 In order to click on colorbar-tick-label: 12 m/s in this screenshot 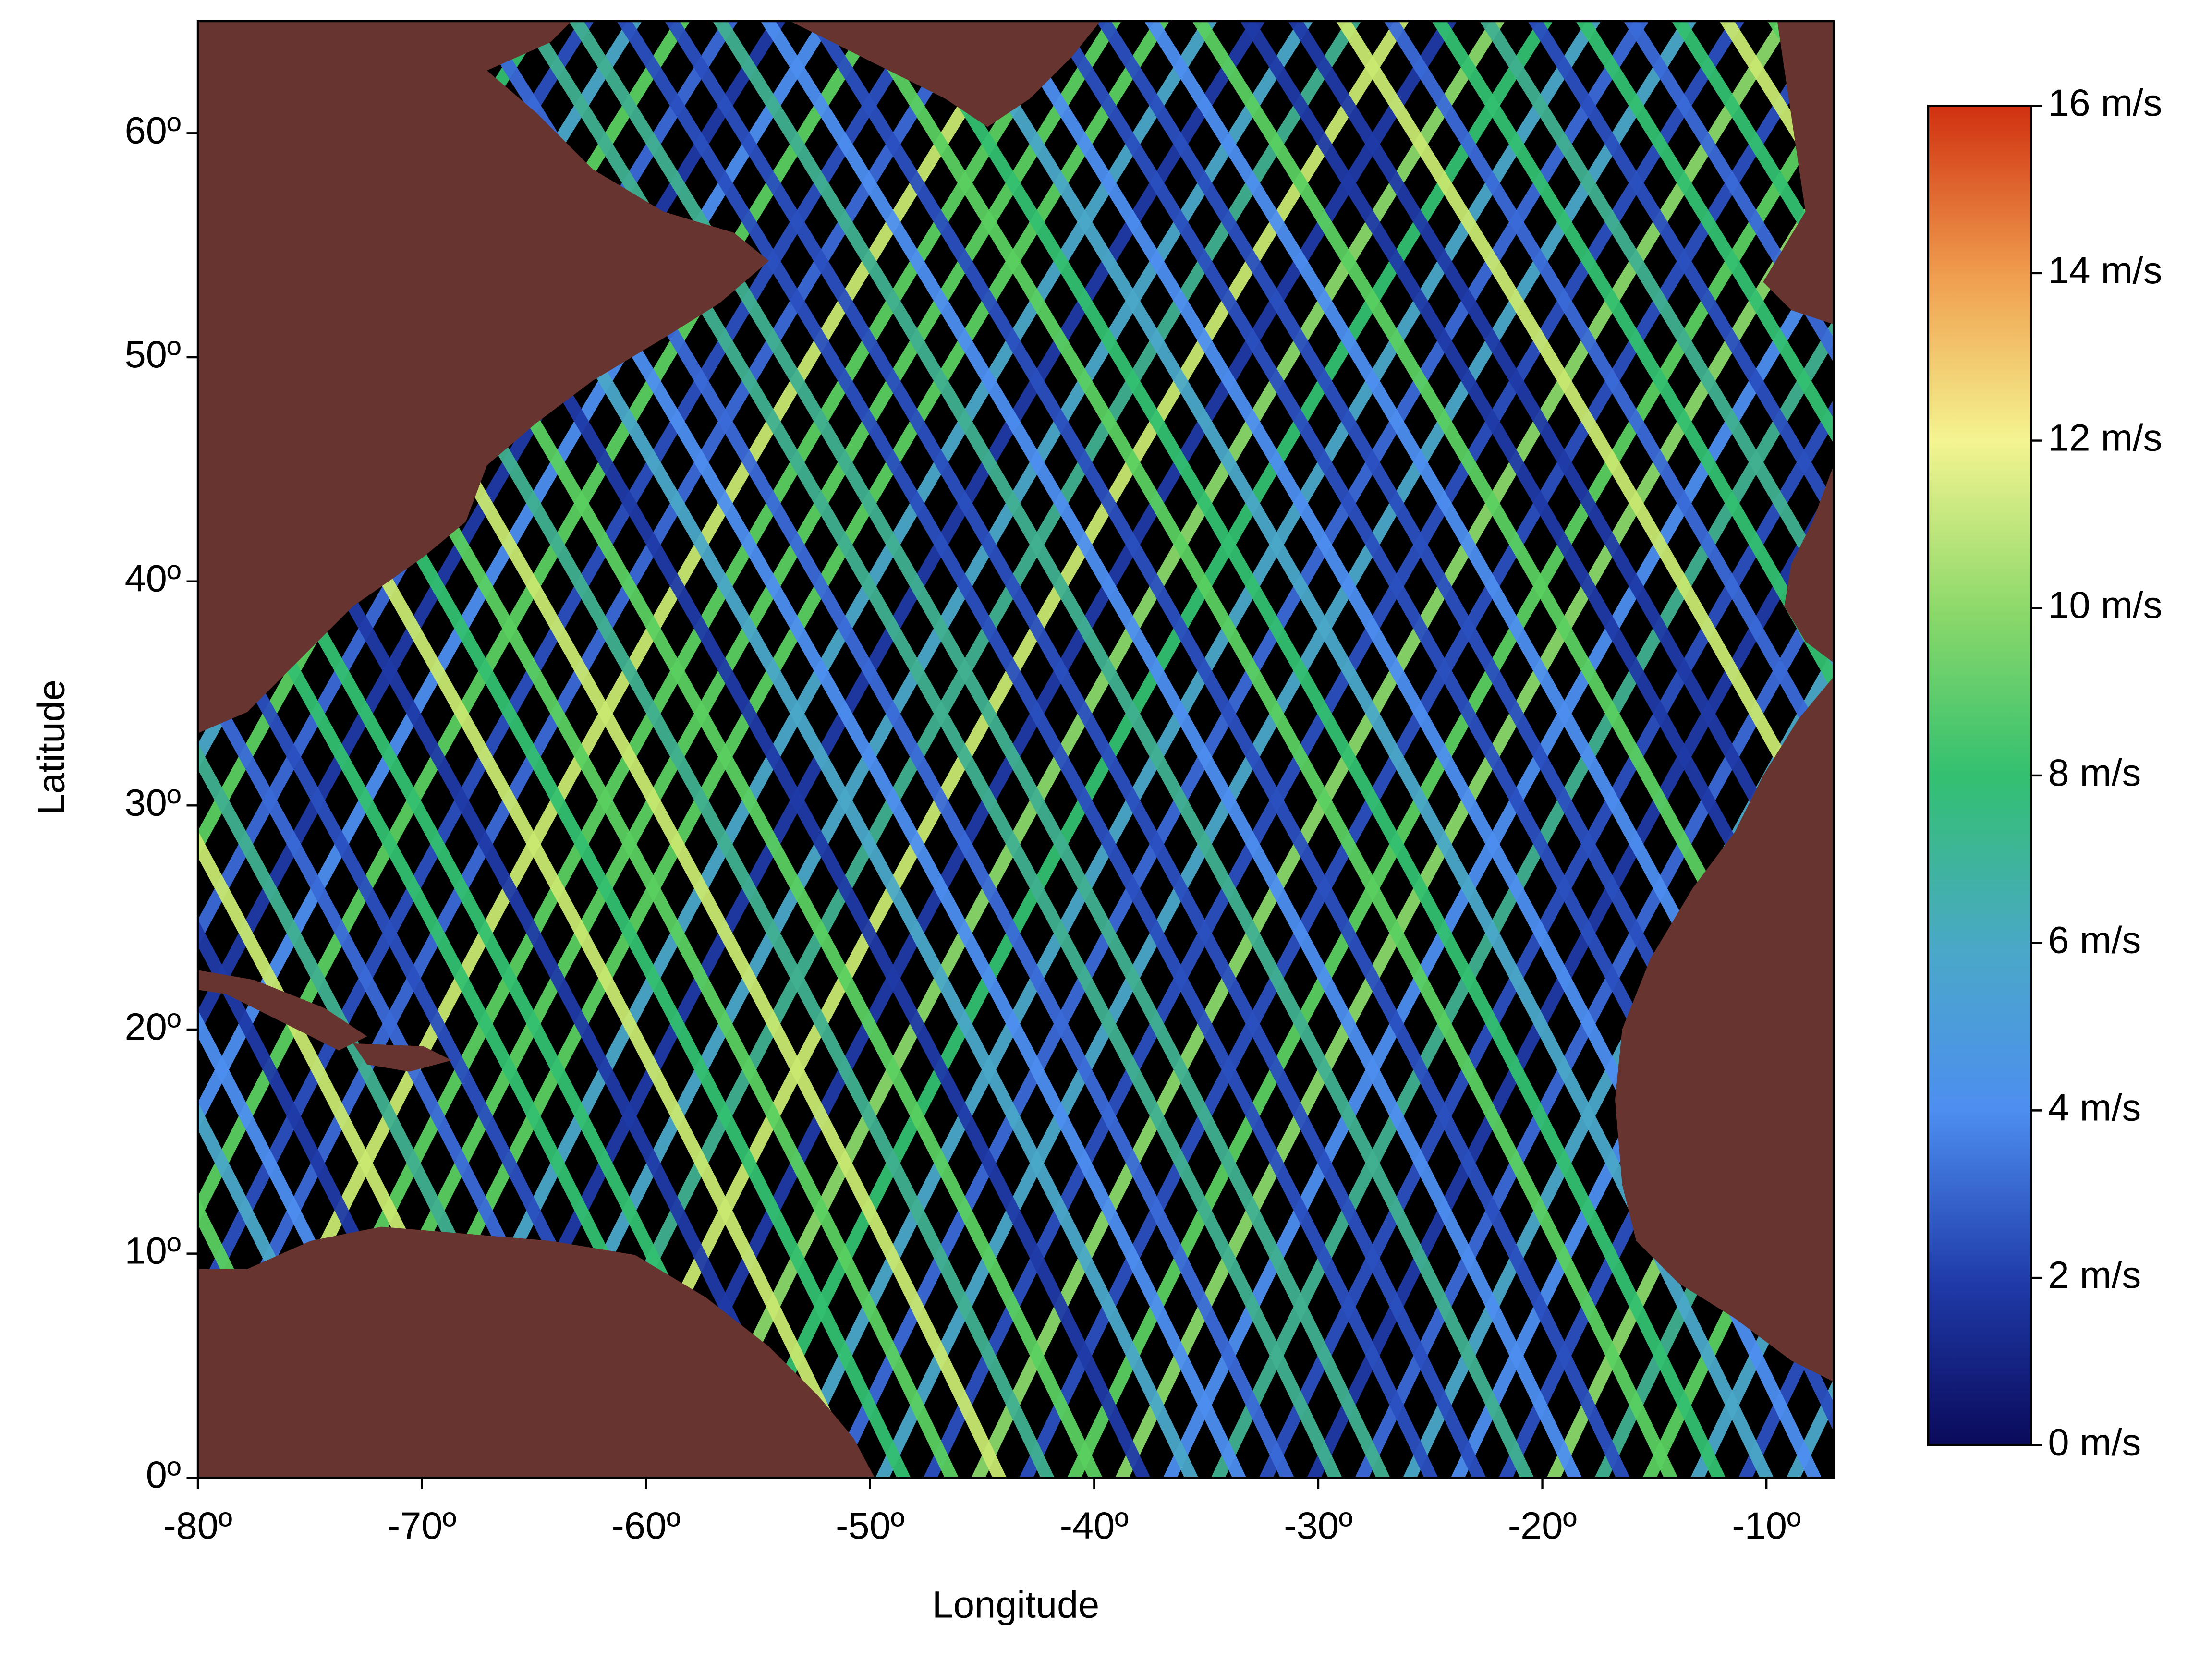, I will do `click(2105, 437)`.